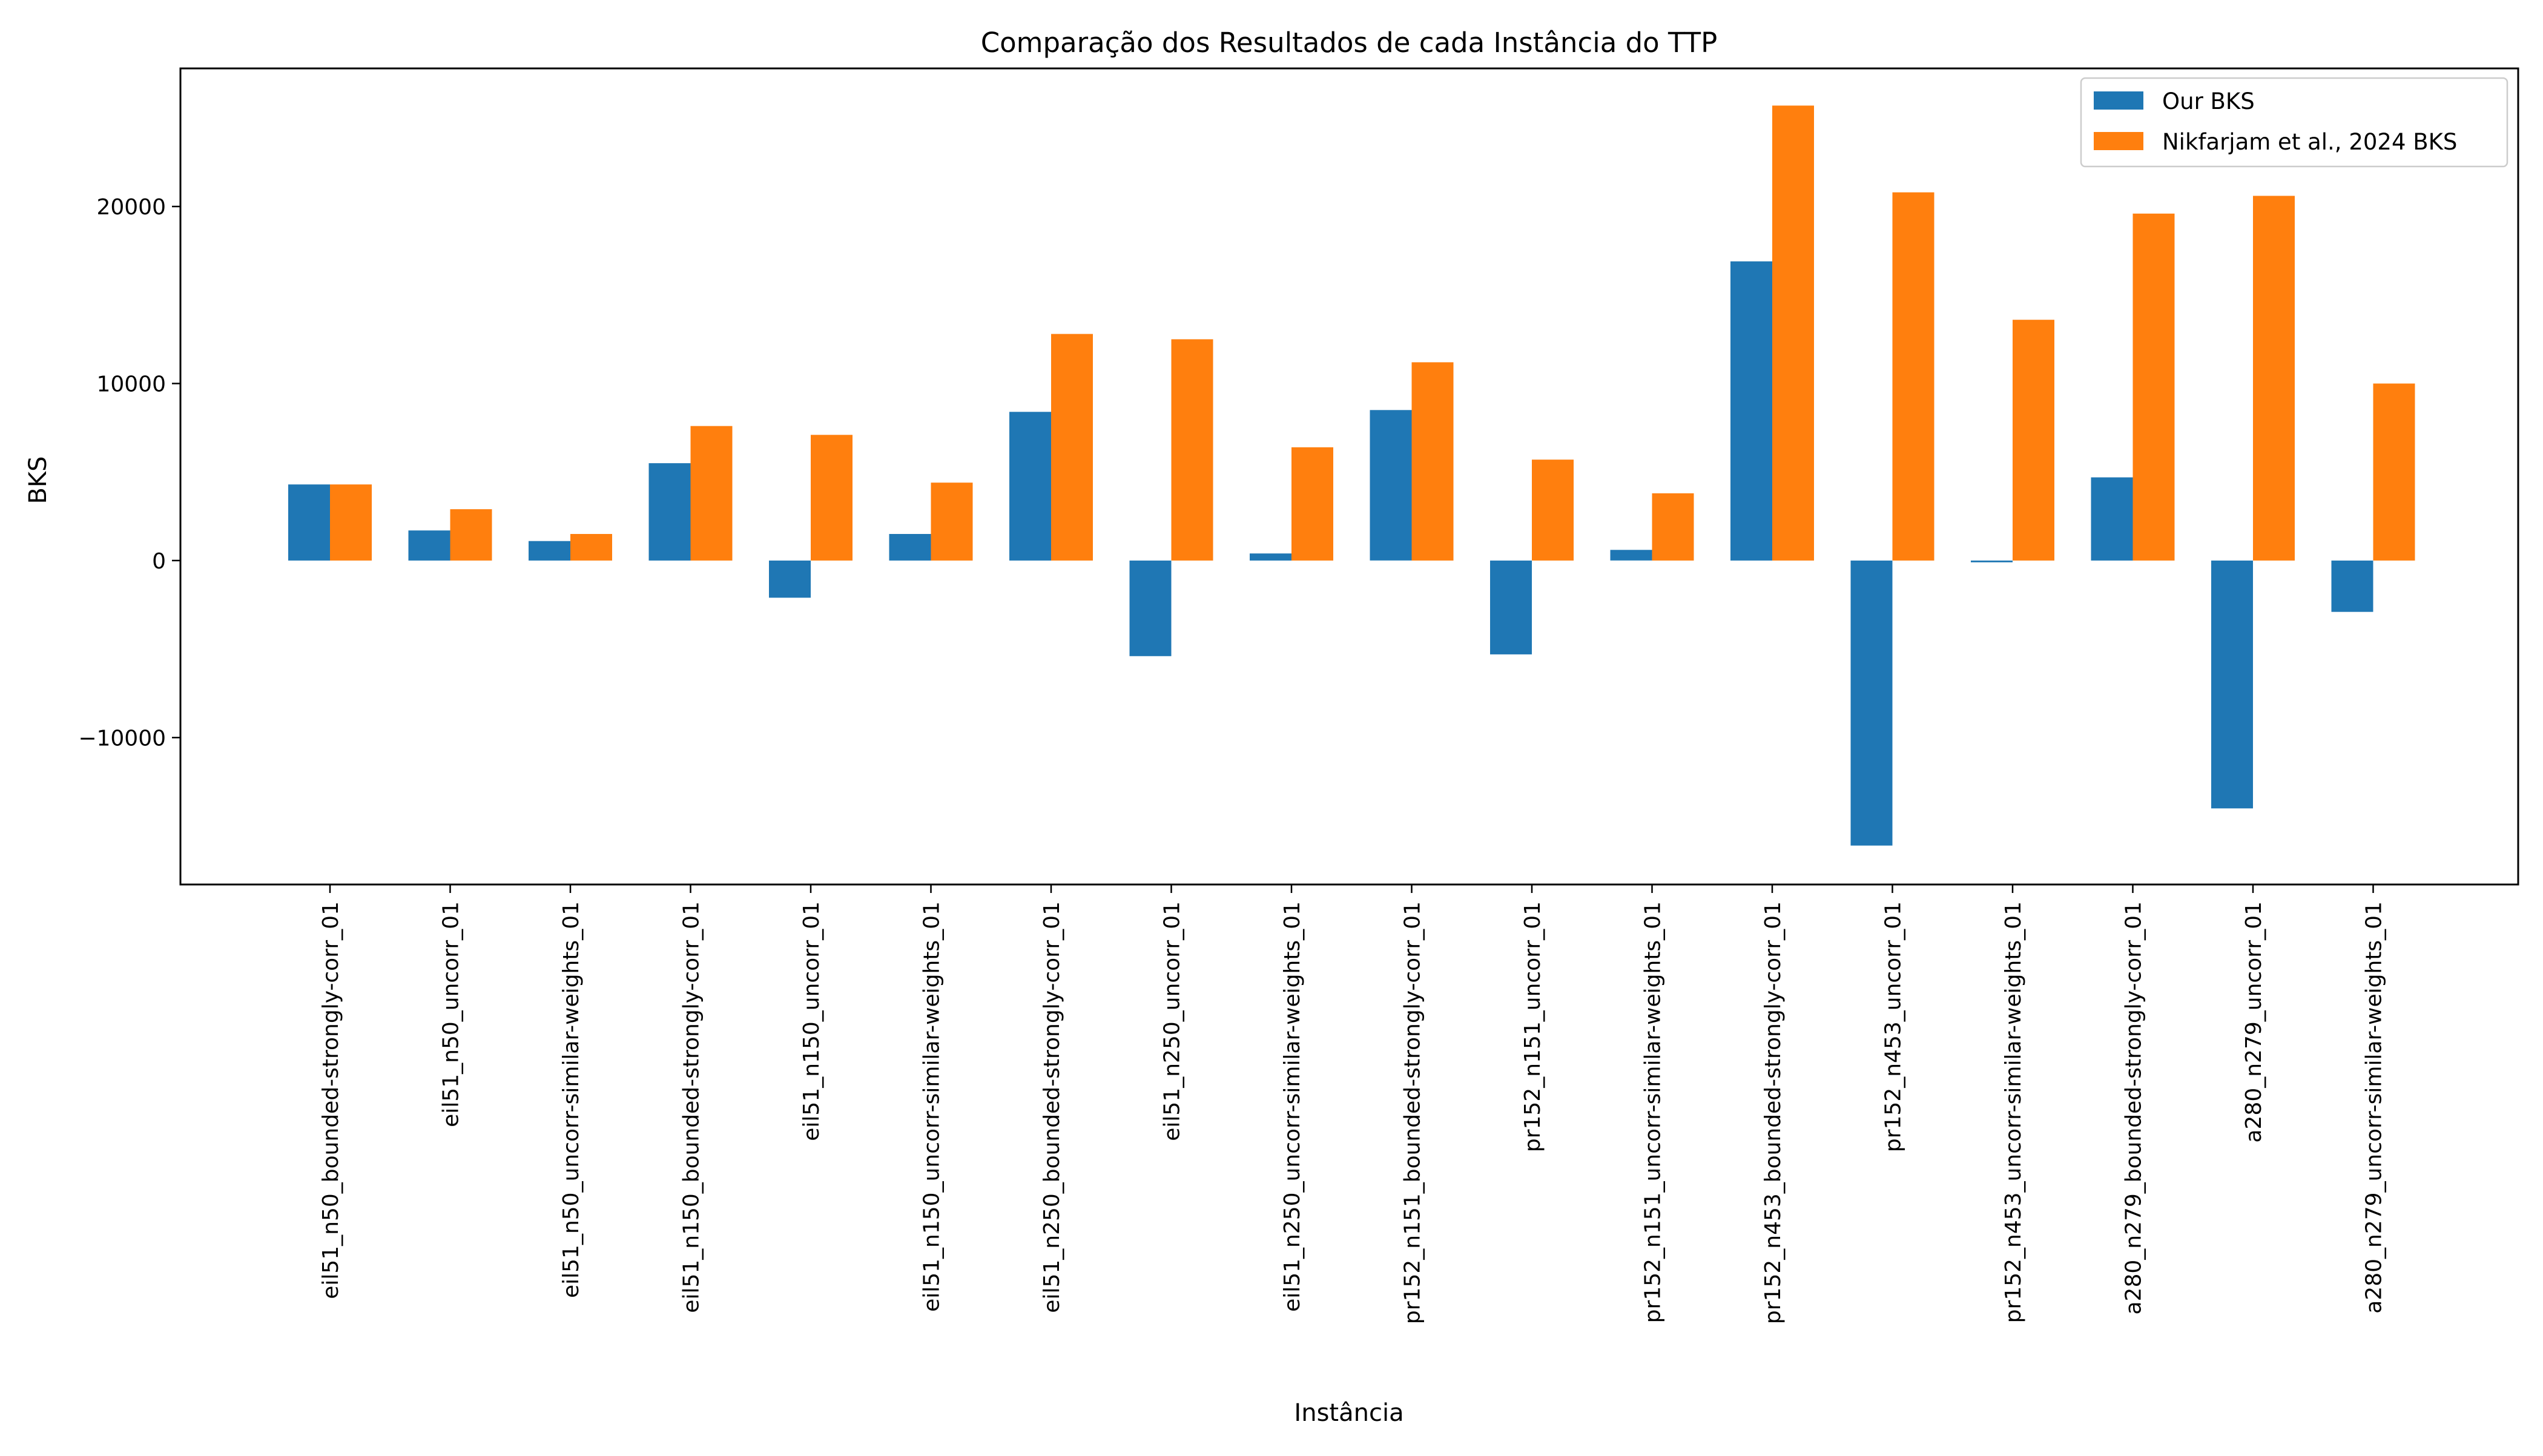 Image resolution: width=2543 pixels, height=1456 pixels. I want to click on y-tick-label: 20000, so click(131, 208).